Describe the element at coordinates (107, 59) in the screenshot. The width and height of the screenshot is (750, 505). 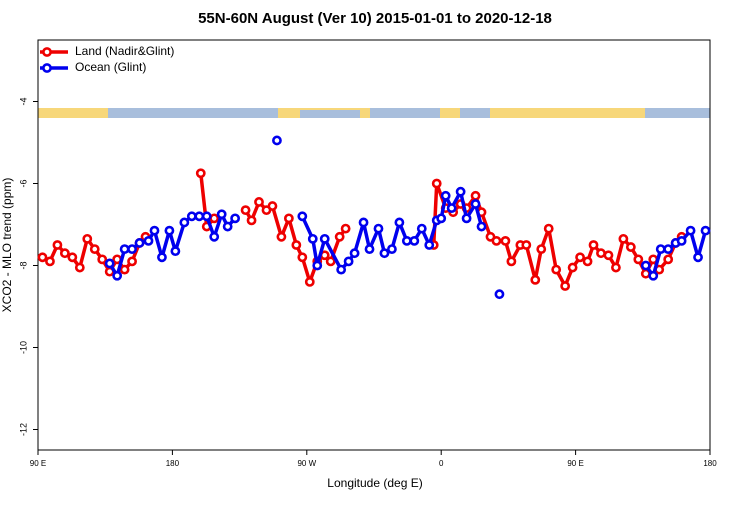
I see `legend: Land (Nadir&Glint) Ocean (Glint)` at that location.